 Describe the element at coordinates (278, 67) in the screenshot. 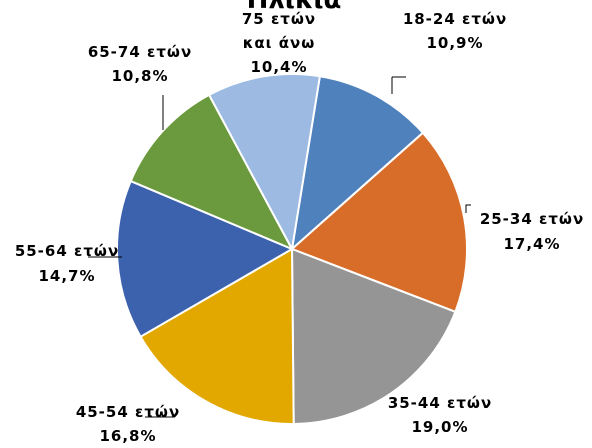

I see `slice-value: 10,4%` at that location.